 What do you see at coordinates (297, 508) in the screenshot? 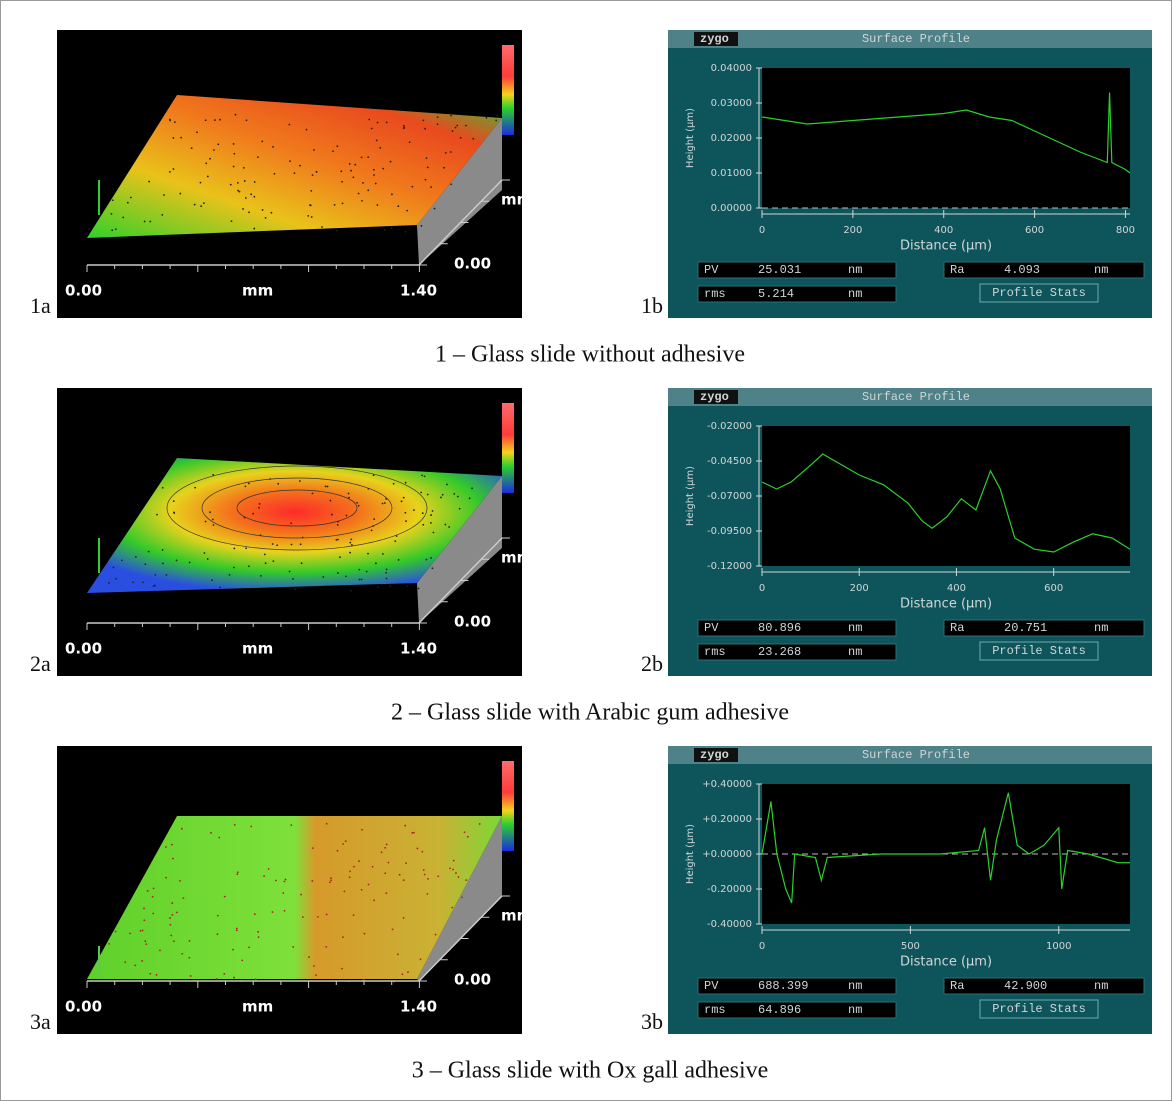
I see `contour` at bounding box center [297, 508].